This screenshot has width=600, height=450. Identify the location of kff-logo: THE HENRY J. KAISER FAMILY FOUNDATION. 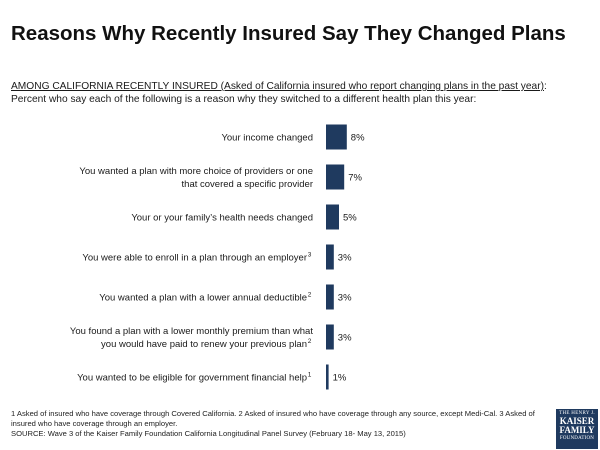
(577, 429).